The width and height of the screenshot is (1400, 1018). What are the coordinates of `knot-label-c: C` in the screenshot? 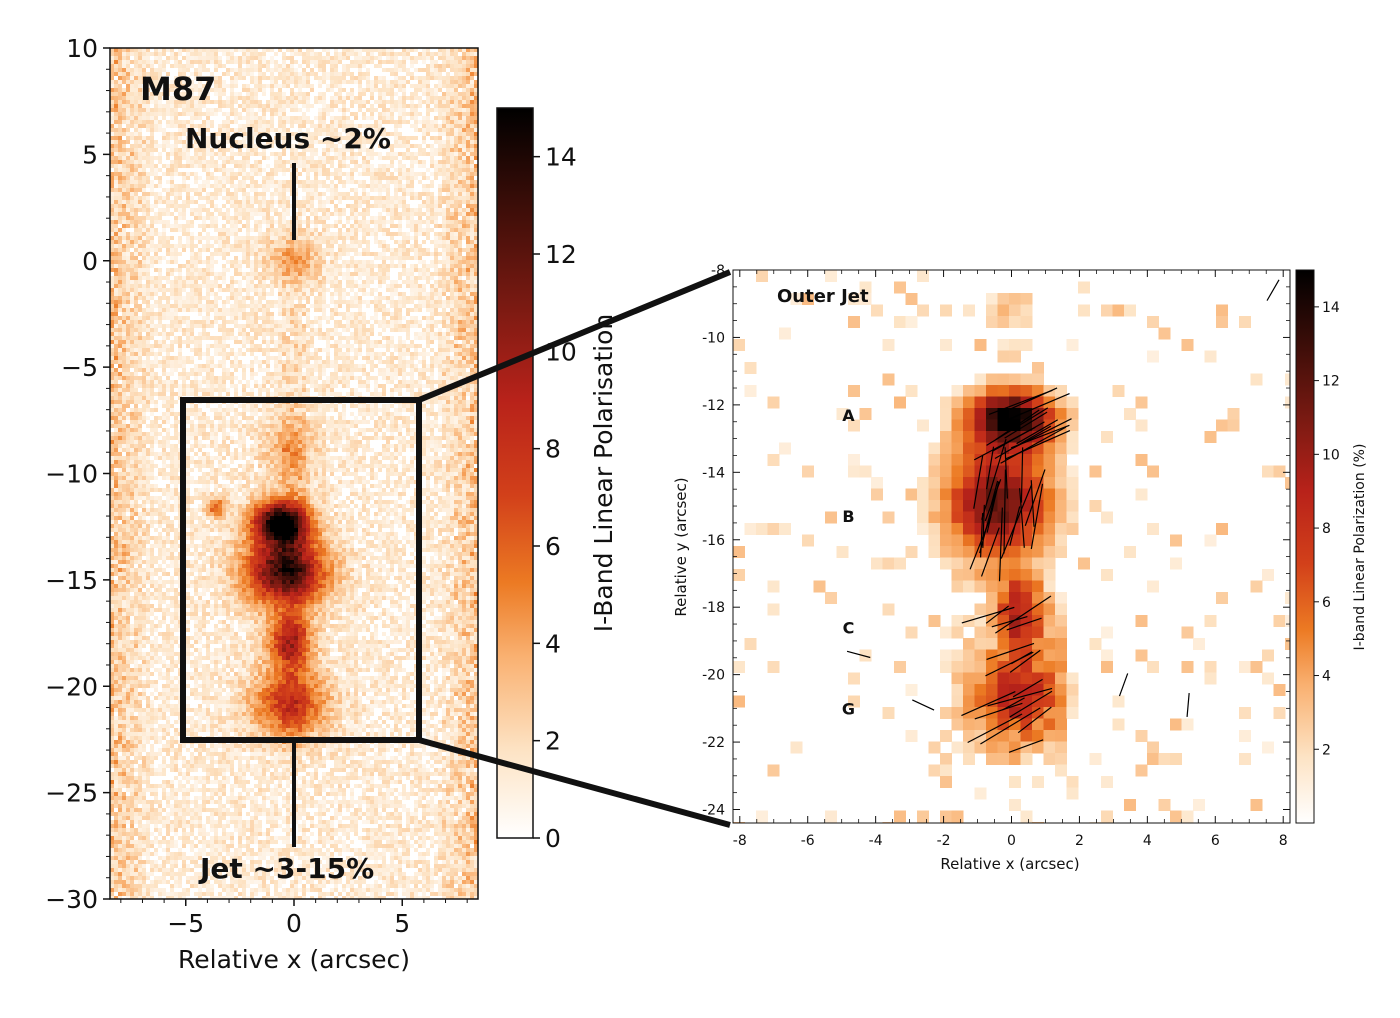 It's located at (849, 627).